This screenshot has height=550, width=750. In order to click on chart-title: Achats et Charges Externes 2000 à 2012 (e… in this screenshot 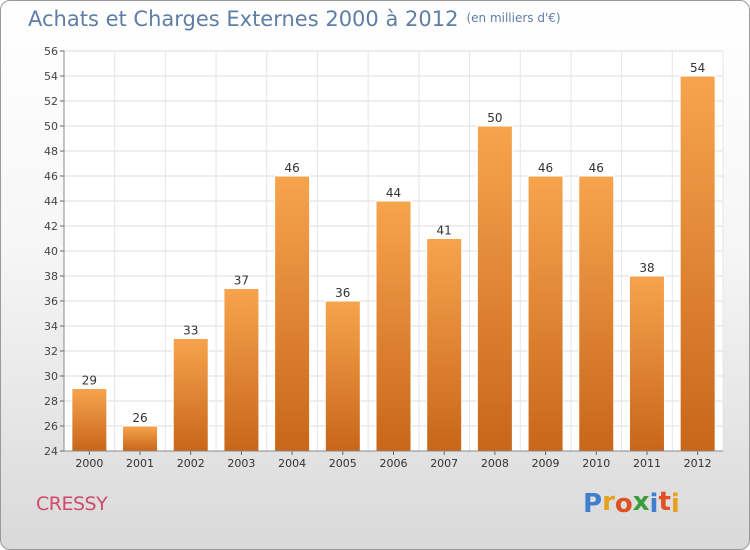, I will do `click(294, 19)`.